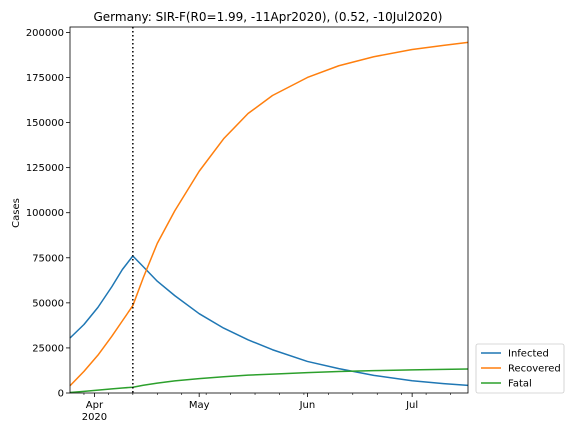  I want to click on legend-box, so click(520, 368).